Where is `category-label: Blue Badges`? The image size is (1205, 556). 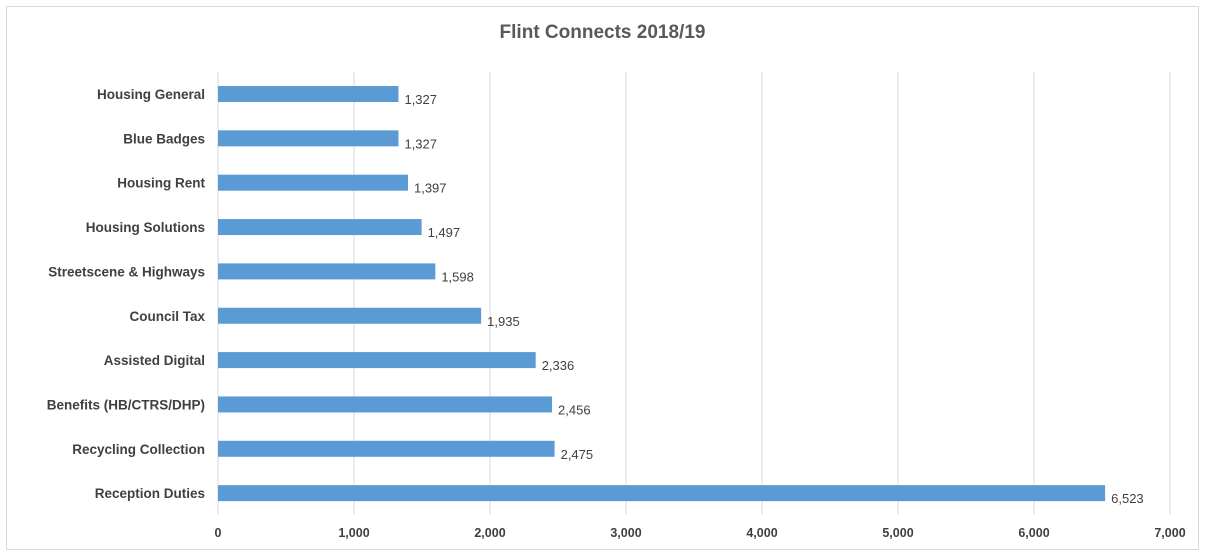
category-label: Blue Badges is located at coordinates (164, 138).